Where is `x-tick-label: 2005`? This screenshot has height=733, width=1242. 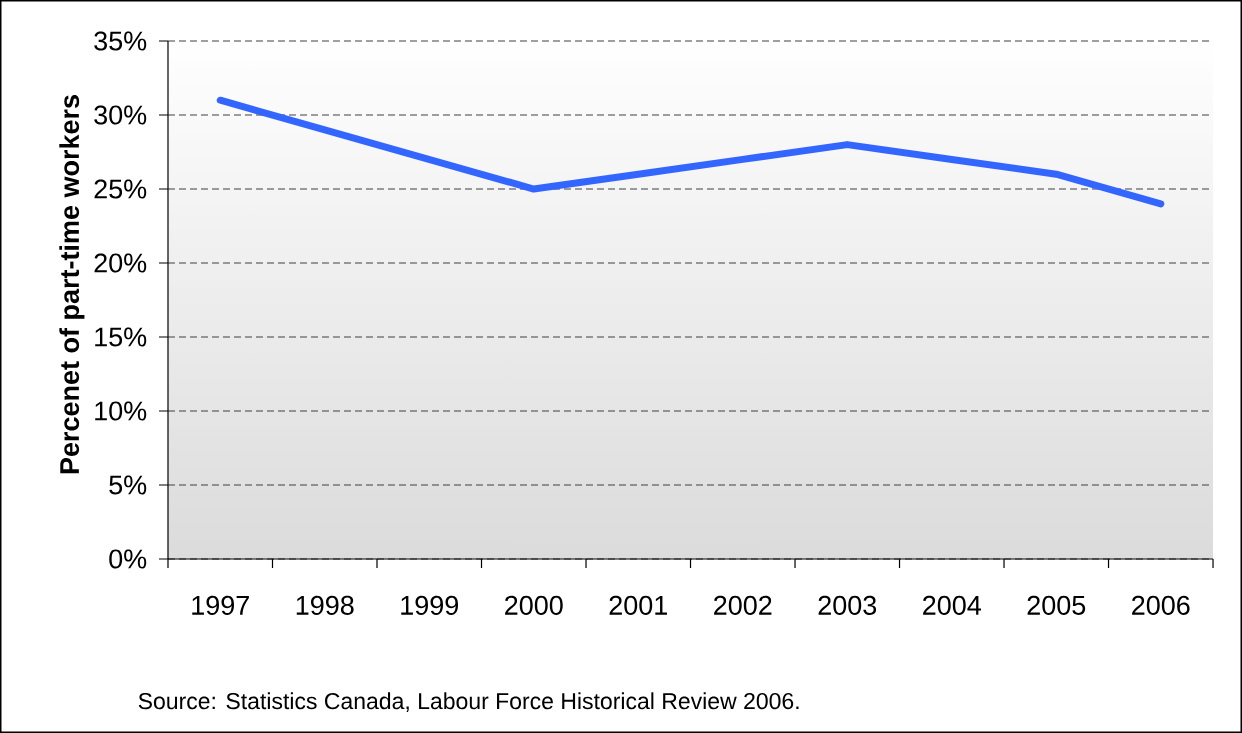
x-tick-label: 2005 is located at coordinates (1056, 605).